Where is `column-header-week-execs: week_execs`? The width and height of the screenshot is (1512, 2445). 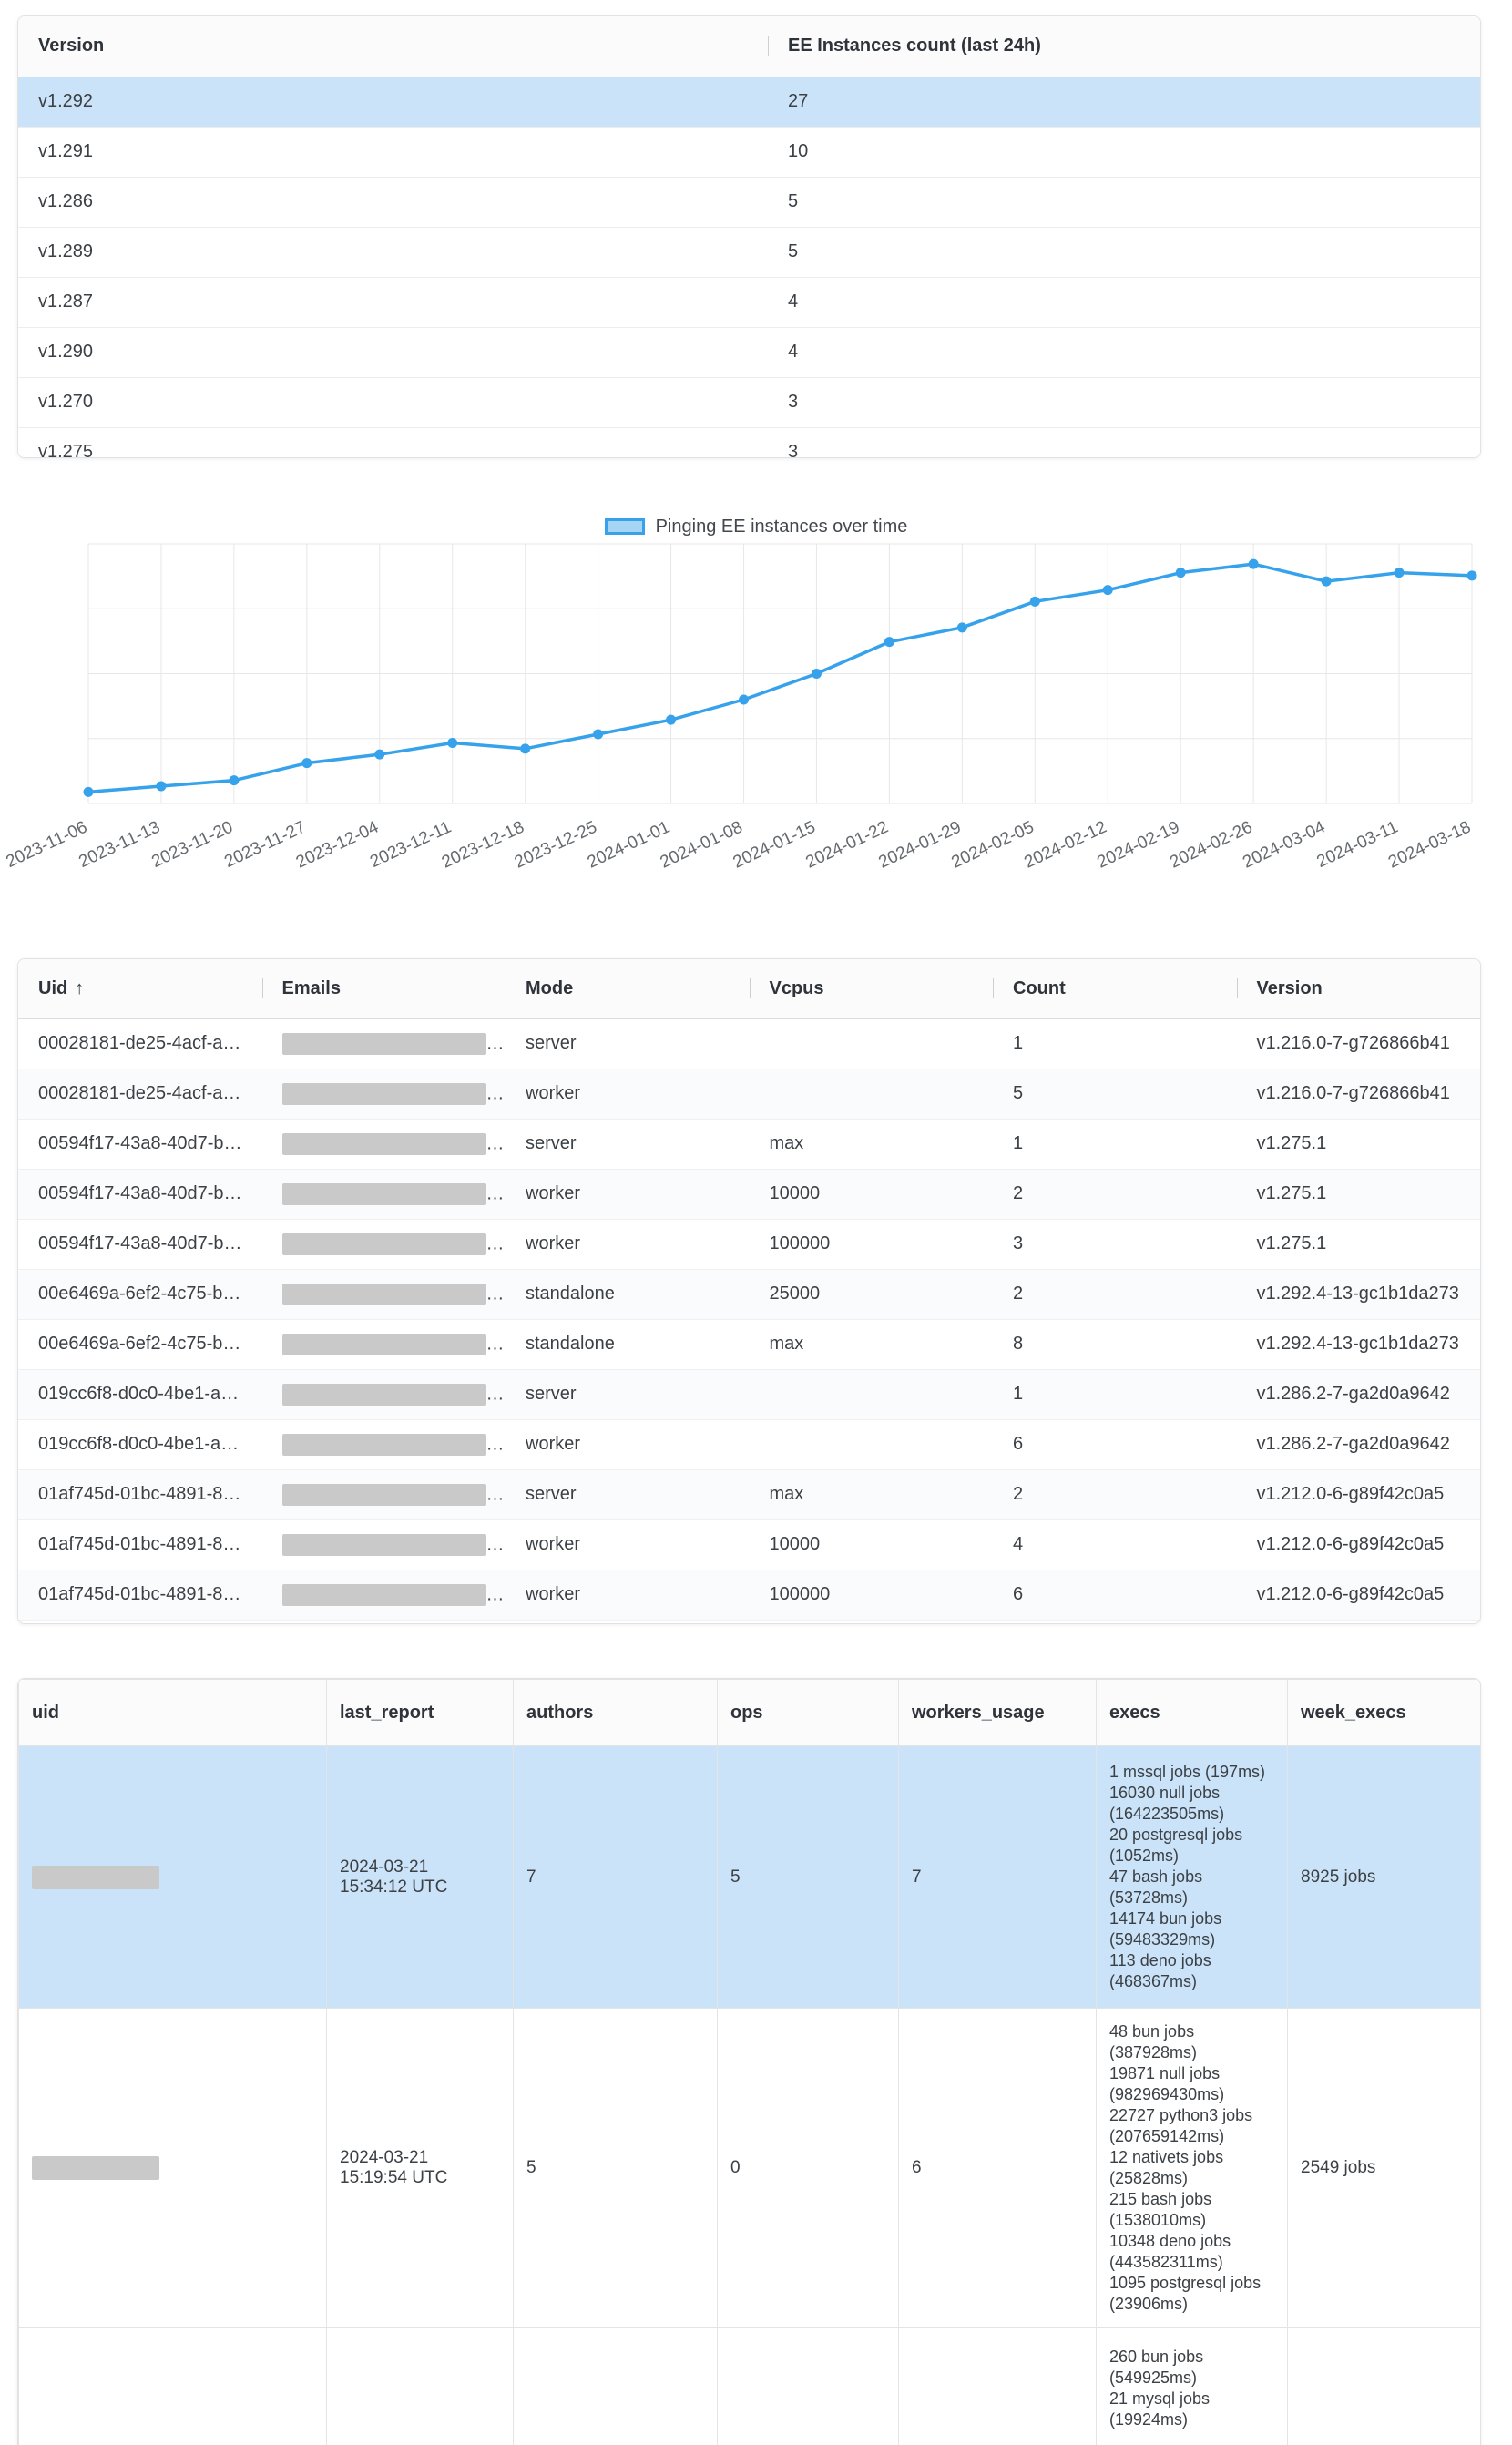
column-header-week-execs: week_execs is located at coordinates (1383, 1712).